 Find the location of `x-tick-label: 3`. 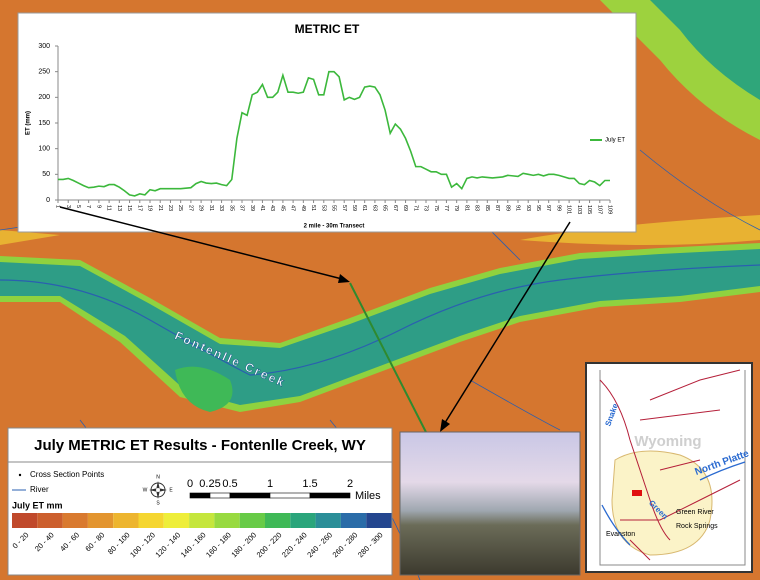

x-tick-label: 3 is located at coordinates (68, 206).